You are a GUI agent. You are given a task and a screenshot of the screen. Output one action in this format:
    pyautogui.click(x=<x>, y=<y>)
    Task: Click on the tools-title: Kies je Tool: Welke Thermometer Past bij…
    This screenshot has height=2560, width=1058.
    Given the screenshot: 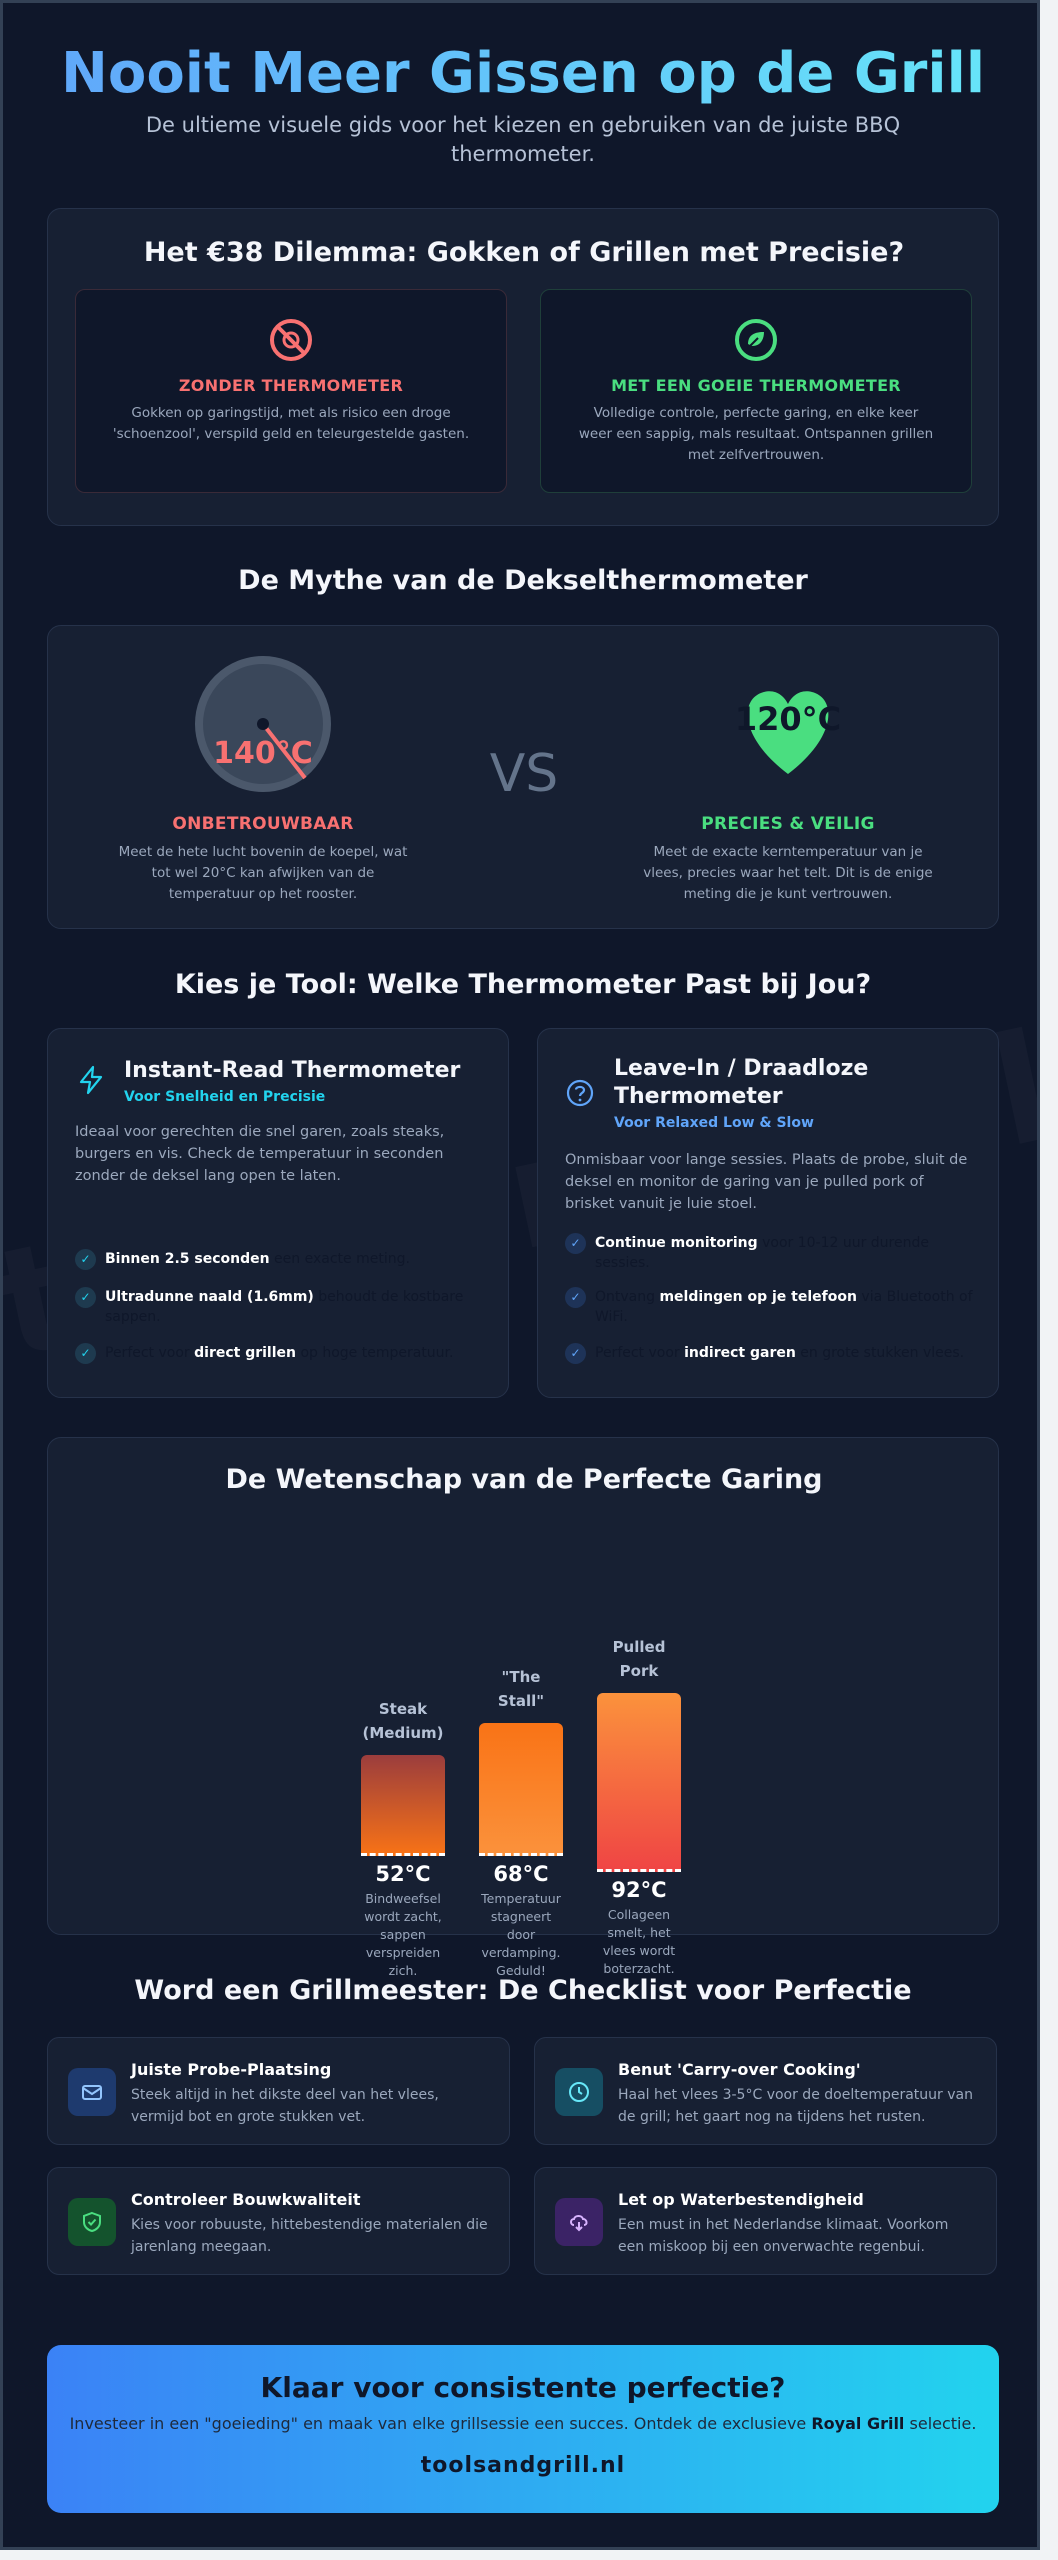 What is the action you would take?
    pyautogui.click(x=523, y=984)
    